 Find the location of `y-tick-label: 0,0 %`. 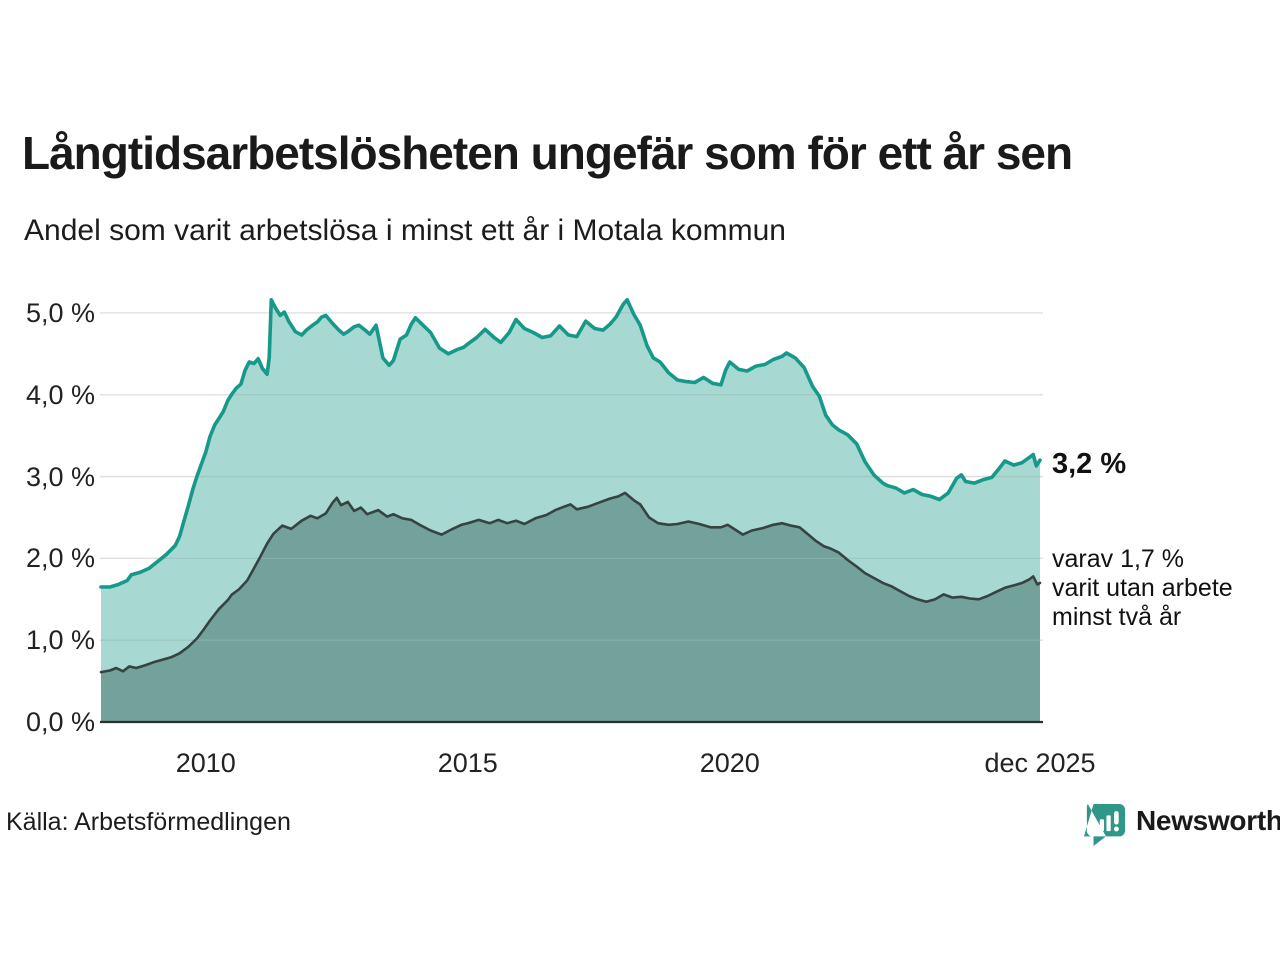

y-tick-label: 0,0 % is located at coordinates (60, 722).